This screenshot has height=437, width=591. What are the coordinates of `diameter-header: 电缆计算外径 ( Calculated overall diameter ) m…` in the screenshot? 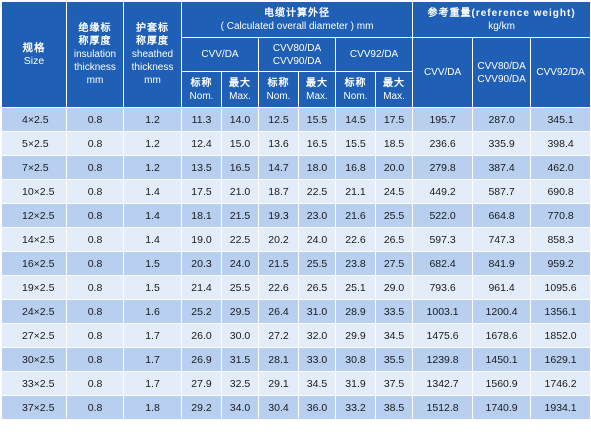 It's located at (297, 19).